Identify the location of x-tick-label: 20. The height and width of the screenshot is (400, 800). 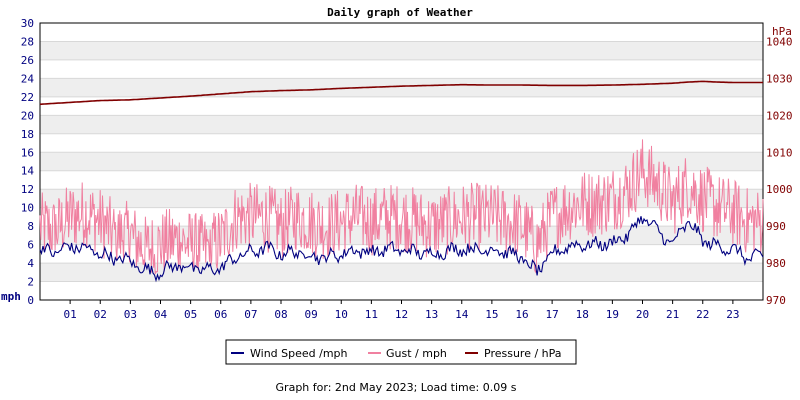
(642, 314).